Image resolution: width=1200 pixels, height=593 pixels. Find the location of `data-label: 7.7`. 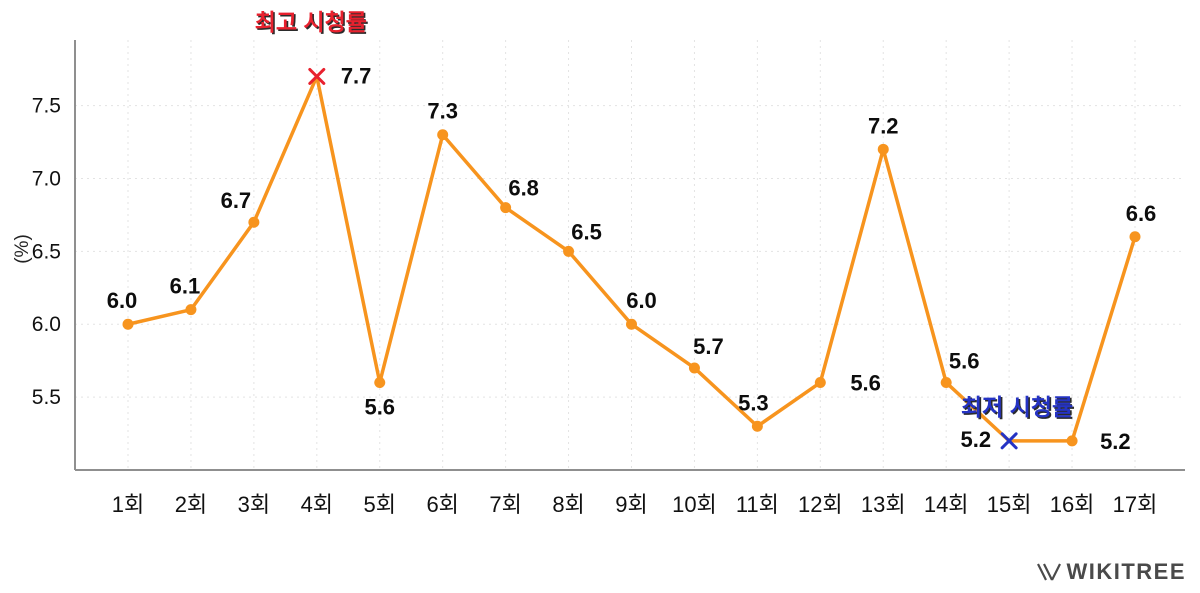

data-label: 7.7 is located at coordinates (356, 75).